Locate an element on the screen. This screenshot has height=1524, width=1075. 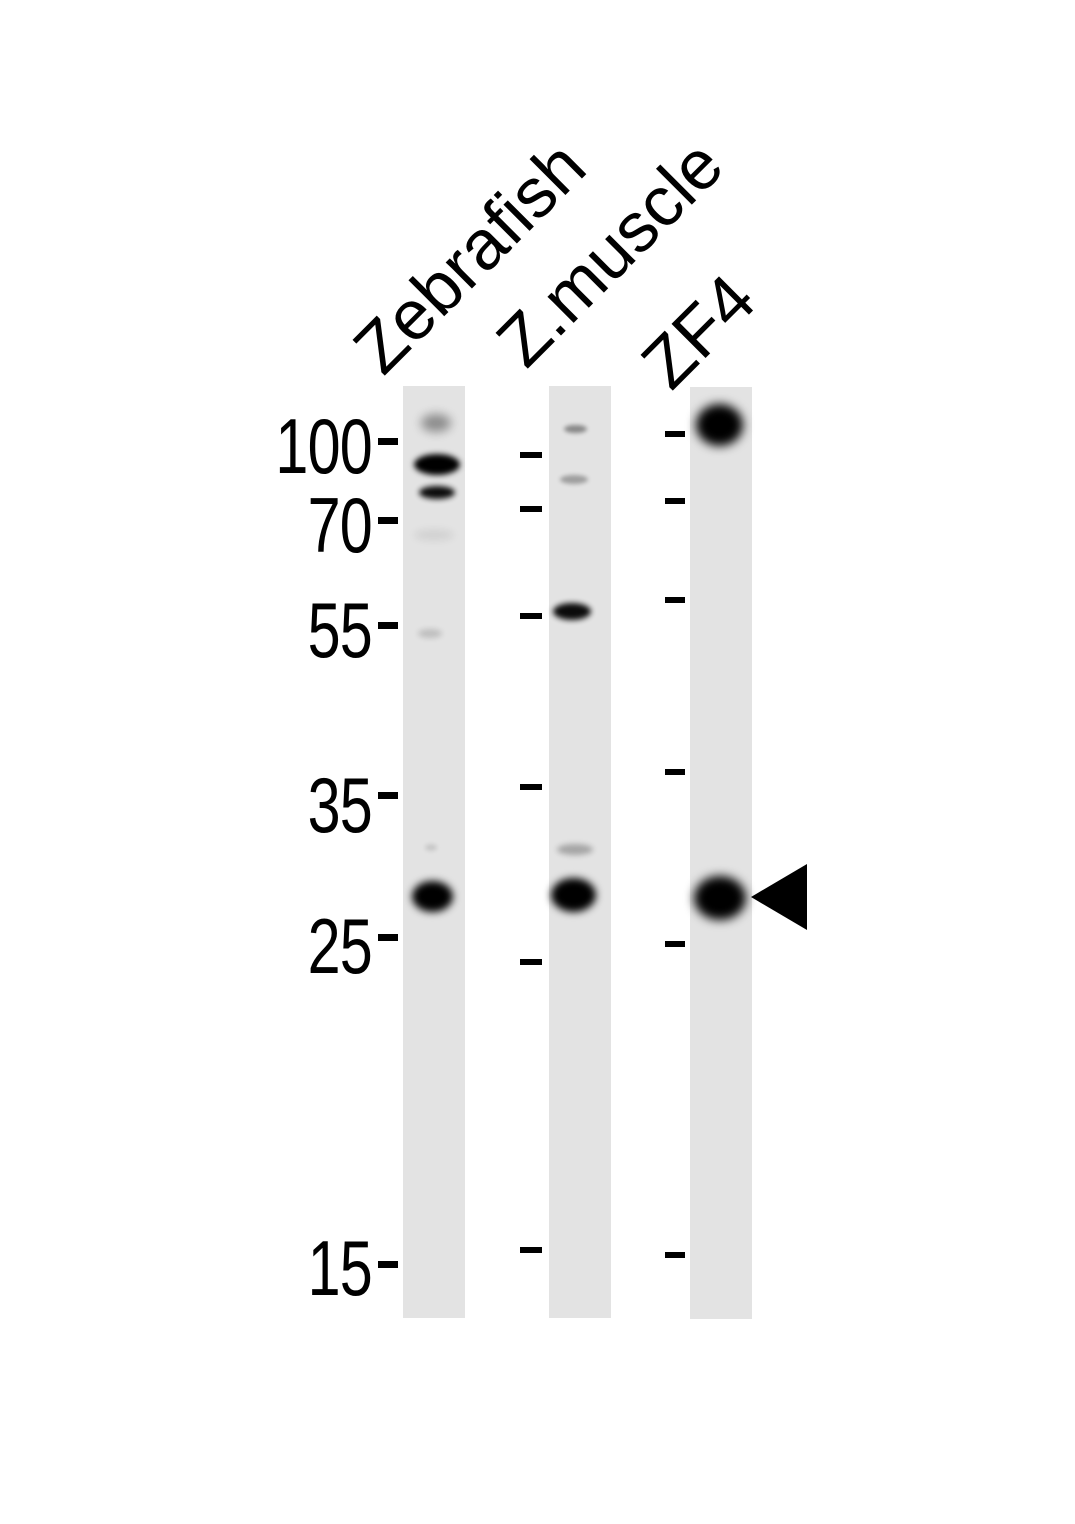
mw-label-70: 70 is located at coordinates (340, 525).